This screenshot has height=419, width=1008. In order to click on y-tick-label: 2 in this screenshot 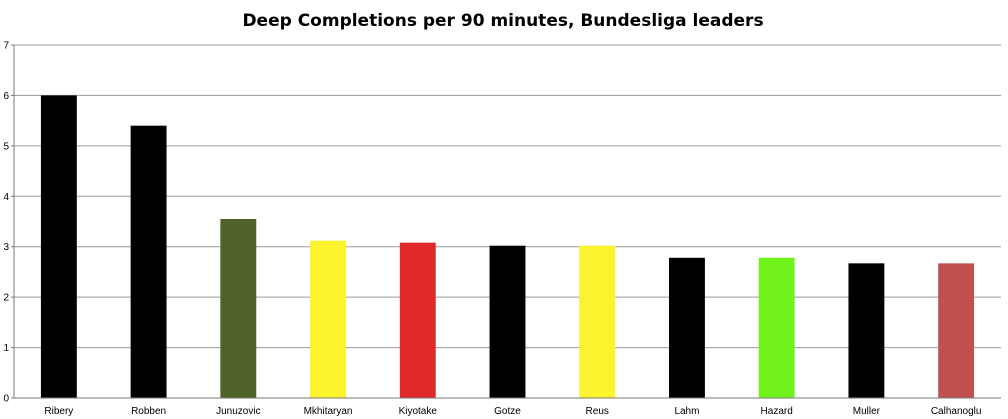, I will do `click(6, 298)`.